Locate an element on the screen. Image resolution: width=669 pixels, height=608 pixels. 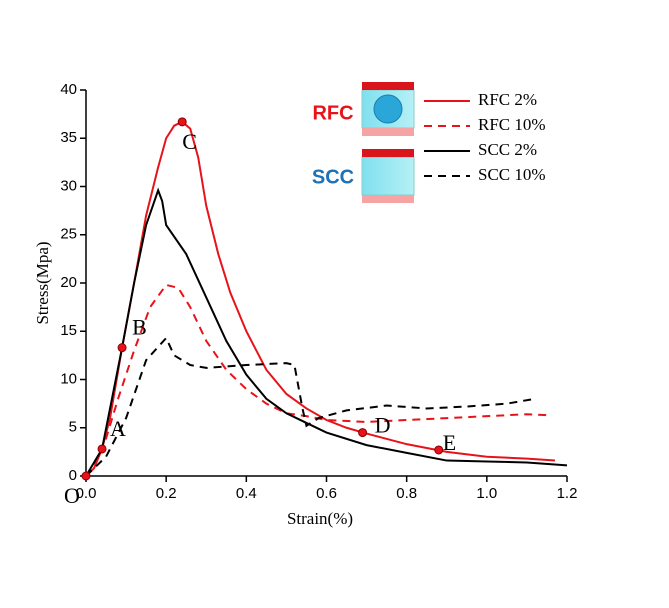
x-tick-label: 0.4 is located at coordinates (246, 493).